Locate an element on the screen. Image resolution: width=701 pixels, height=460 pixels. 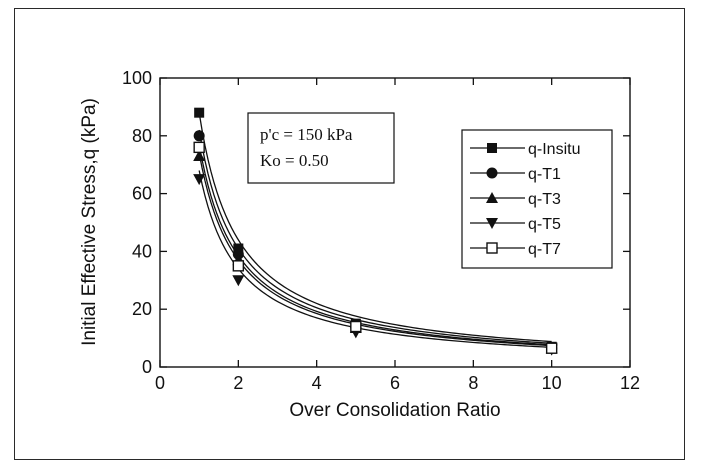
legend-label: q-T3 is located at coordinates (544, 199).